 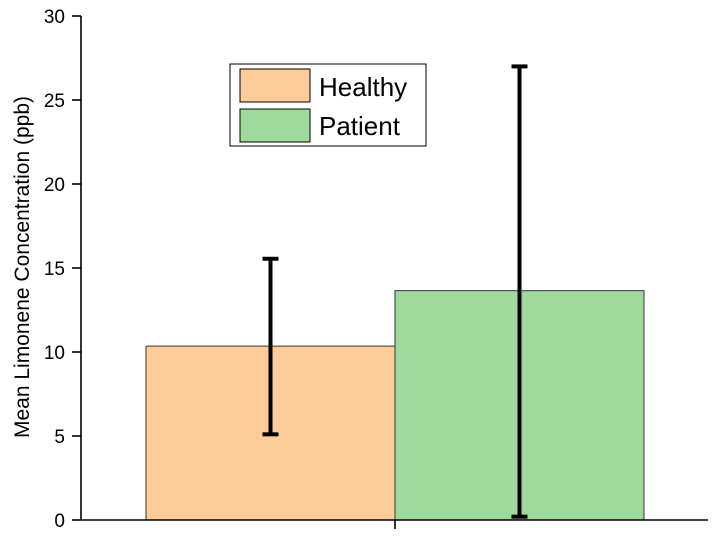 What do you see at coordinates (54, 185) in the screenshot?
I see `y-tick-label: 20` at bounding box center [54, 185].